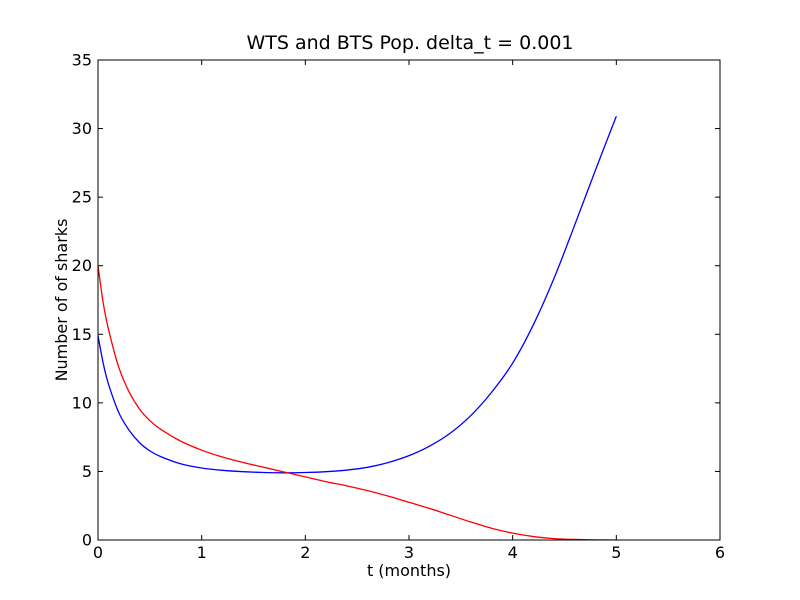 This screenshot has width=800, height=600. What do you see at coordinates (305, 552) in the screenshot?
I see `x-tick-label: 2` at bounding box center [305, 552].